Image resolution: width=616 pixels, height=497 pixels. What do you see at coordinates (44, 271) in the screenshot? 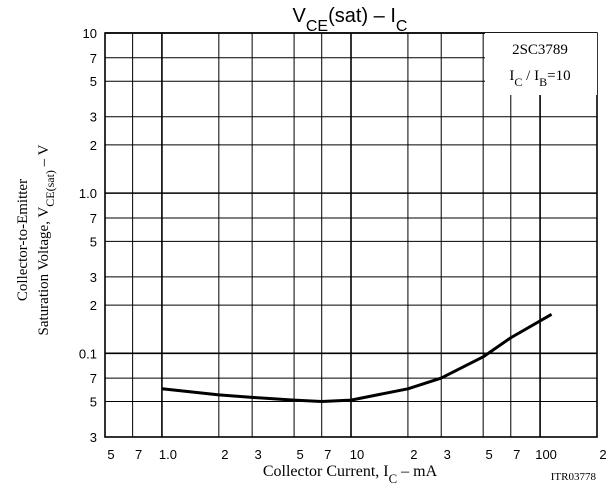
I see `text-piece: Saturation Voltage, V` at bounding box center [44, 271].